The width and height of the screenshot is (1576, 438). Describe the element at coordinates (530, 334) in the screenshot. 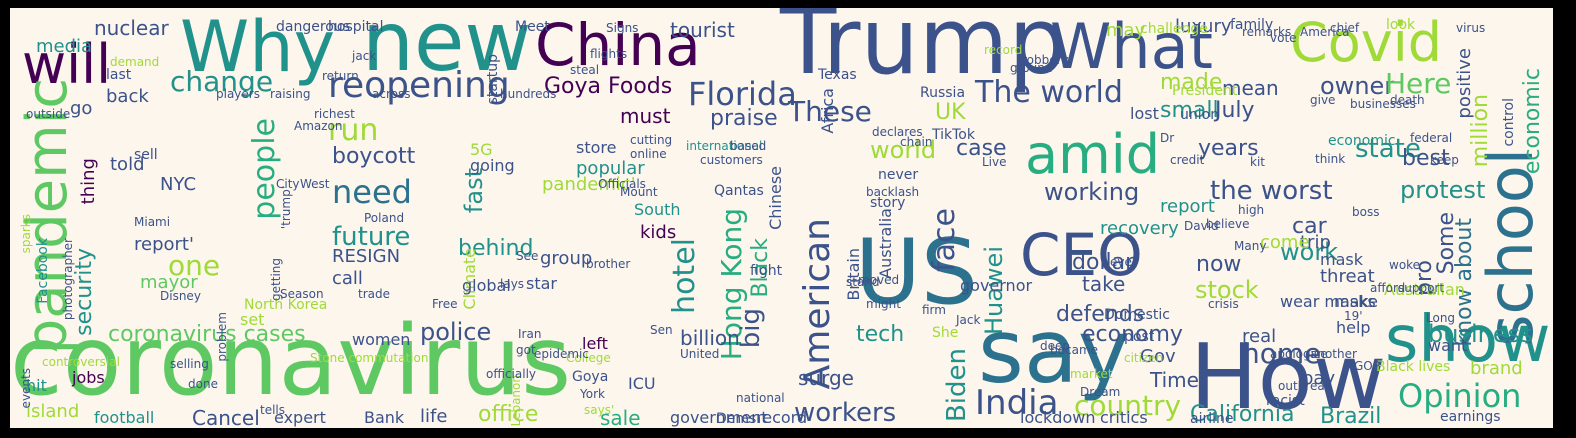

I see `word: Iran` at that location.